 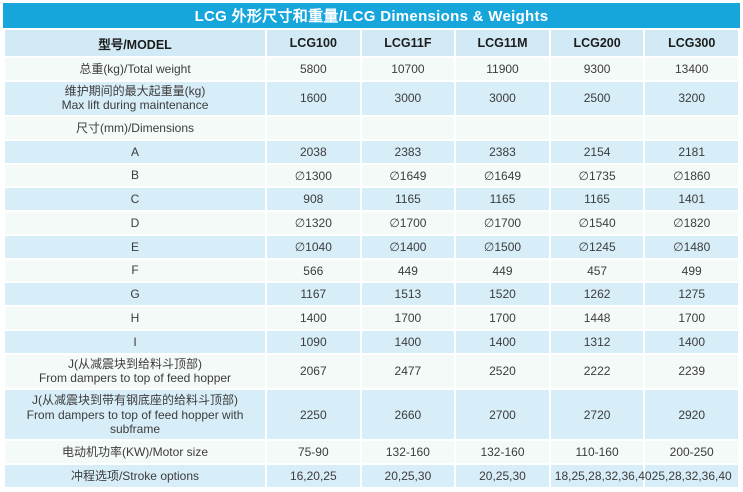 What do you see at coordinates (313, 151) in the screenshot?
I see `value-cell: 2038` at bounding box center [313, 151].